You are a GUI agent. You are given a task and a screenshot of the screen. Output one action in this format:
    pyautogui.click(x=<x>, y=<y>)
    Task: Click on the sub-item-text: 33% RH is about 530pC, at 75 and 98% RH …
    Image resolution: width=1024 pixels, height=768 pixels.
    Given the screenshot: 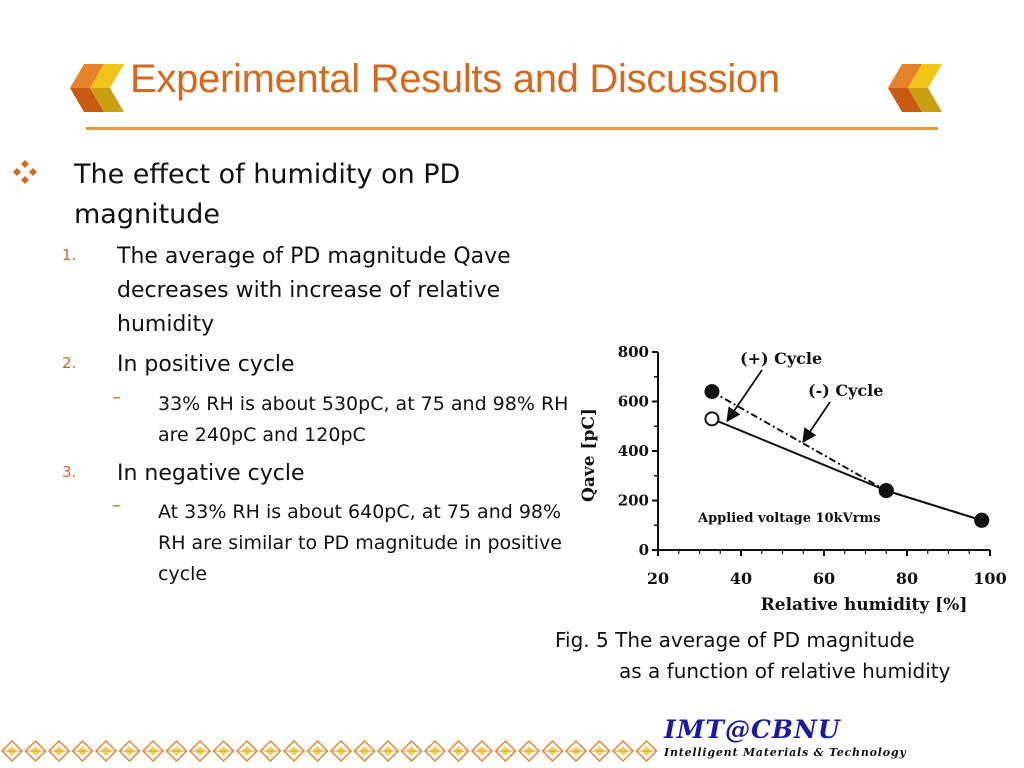 What is the action you would take?
    pyautogui.click(x=363, y=419)
    